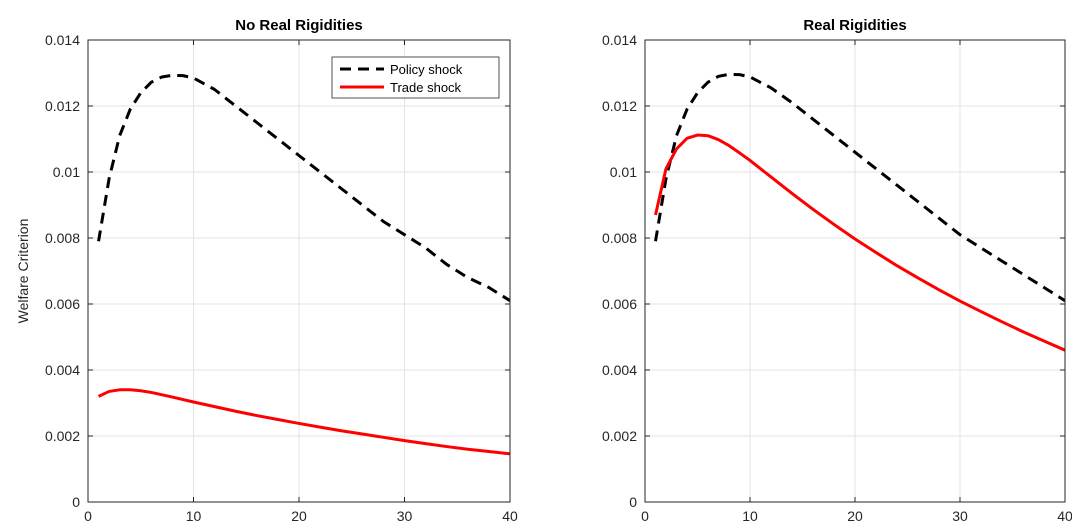  What do you see at coordinates (426, 69) in the screenshot?
I see `legend-label: Policy shock` at bounding box center [426, 69].